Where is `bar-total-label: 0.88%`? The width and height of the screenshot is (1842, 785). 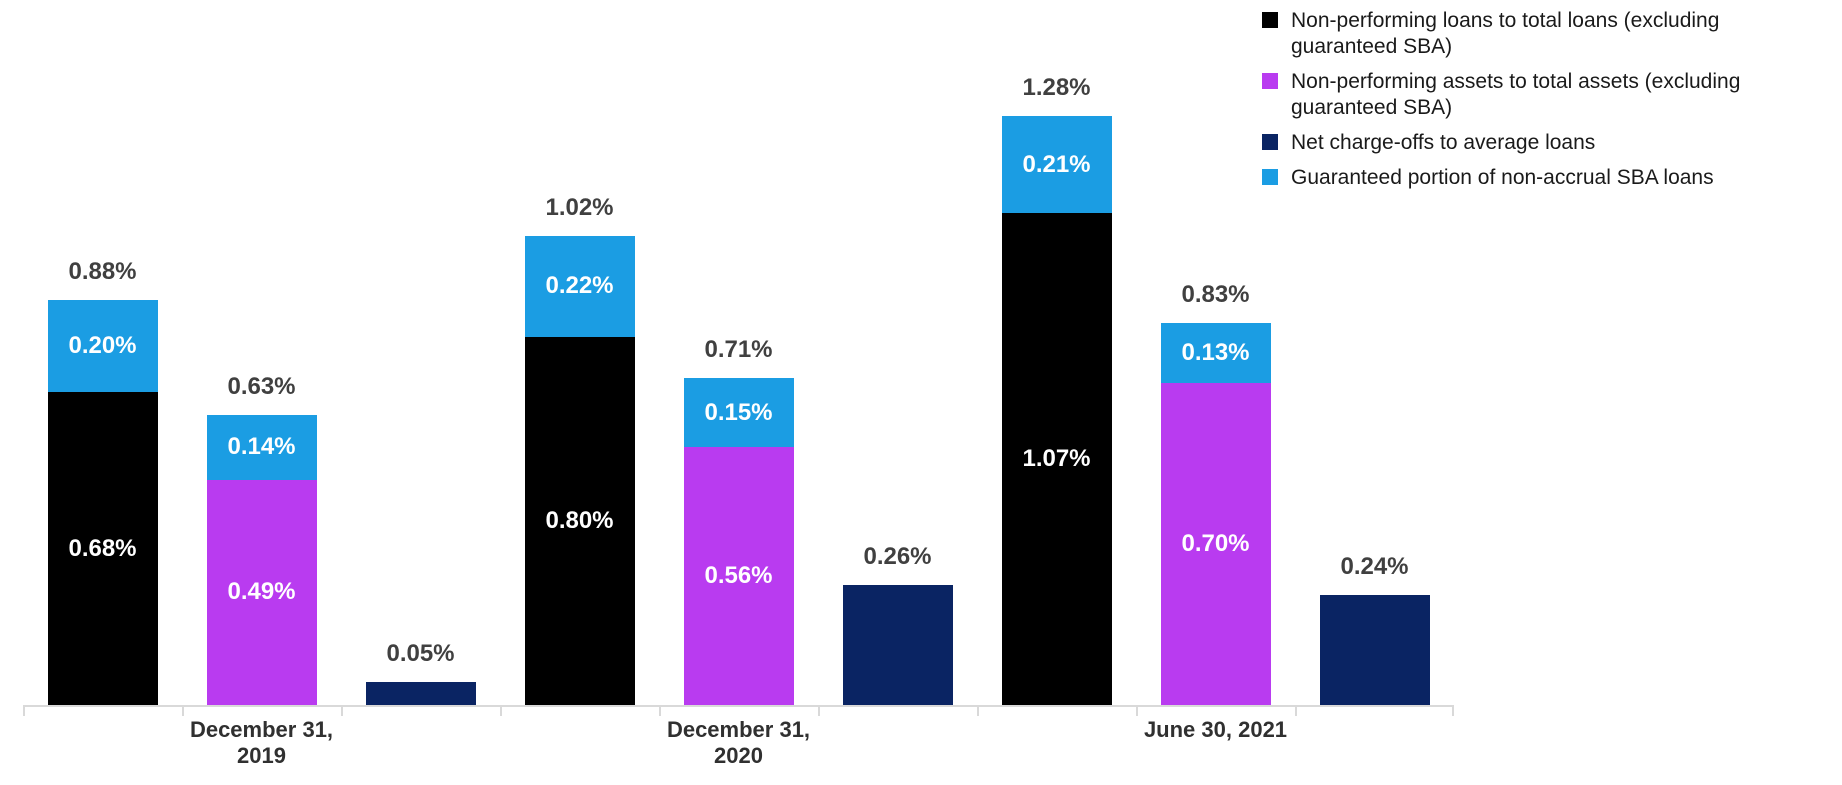
bar-total-label: 0.88% is located at coordinates (102, 272).